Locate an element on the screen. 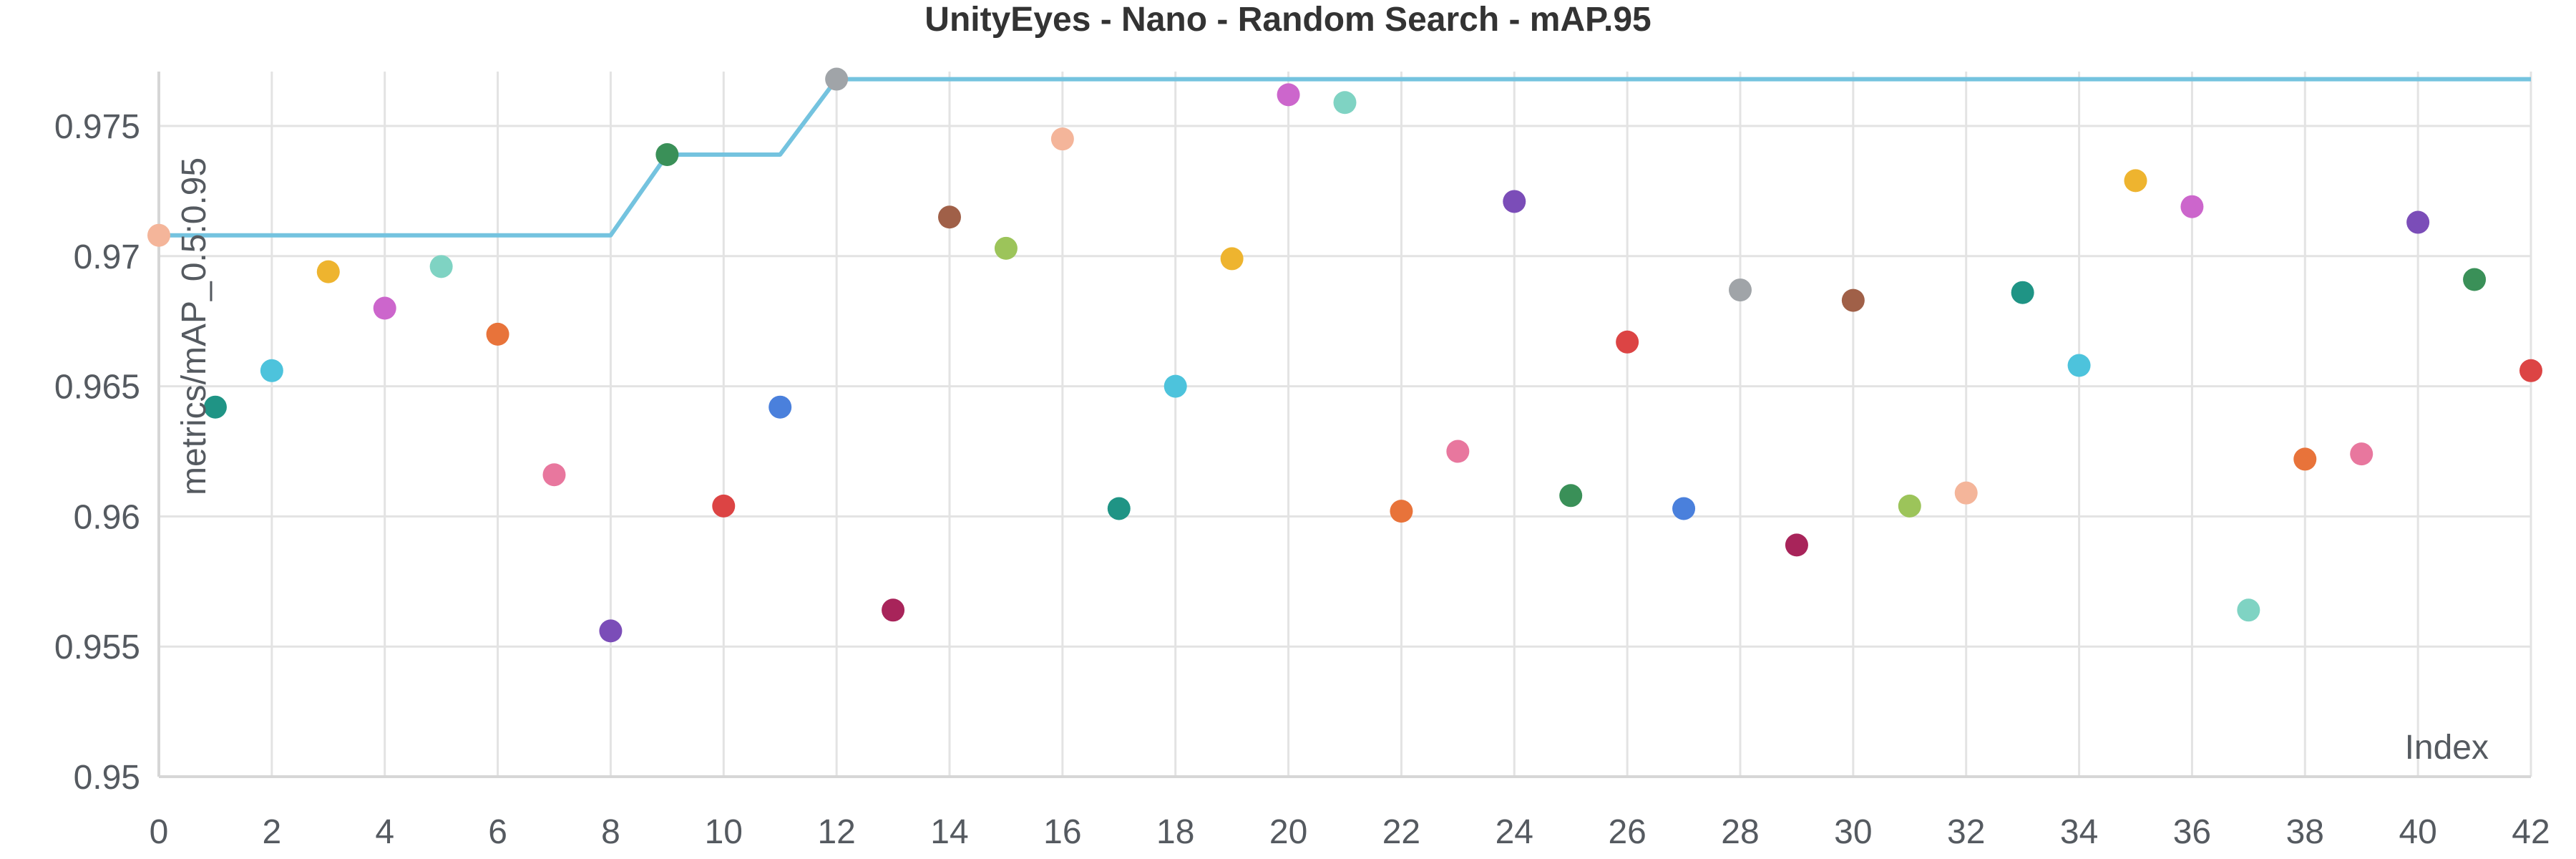  x-tick-label: 42 is located at coordinates (2531, 832).